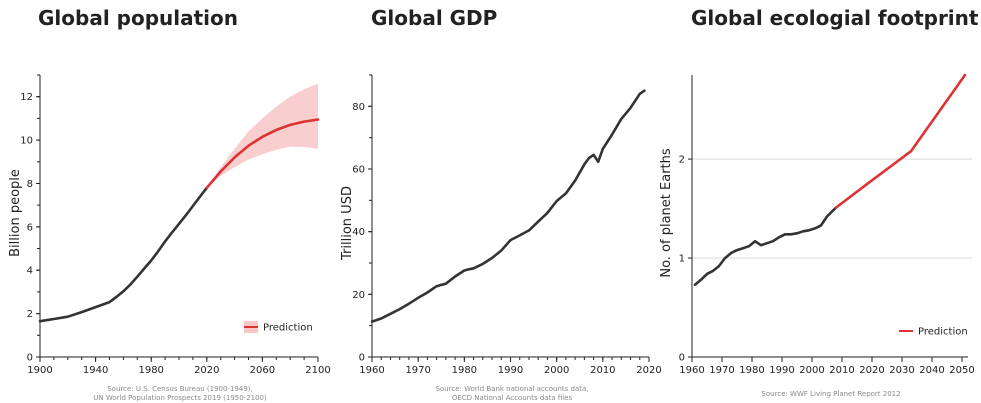 Image resolution: width=981 pixels, height=403 pixels. What do you see at coordinates (26, 141) in the screenshot?
I see `y-tick-label: 10` at bounding box center [26, 141].